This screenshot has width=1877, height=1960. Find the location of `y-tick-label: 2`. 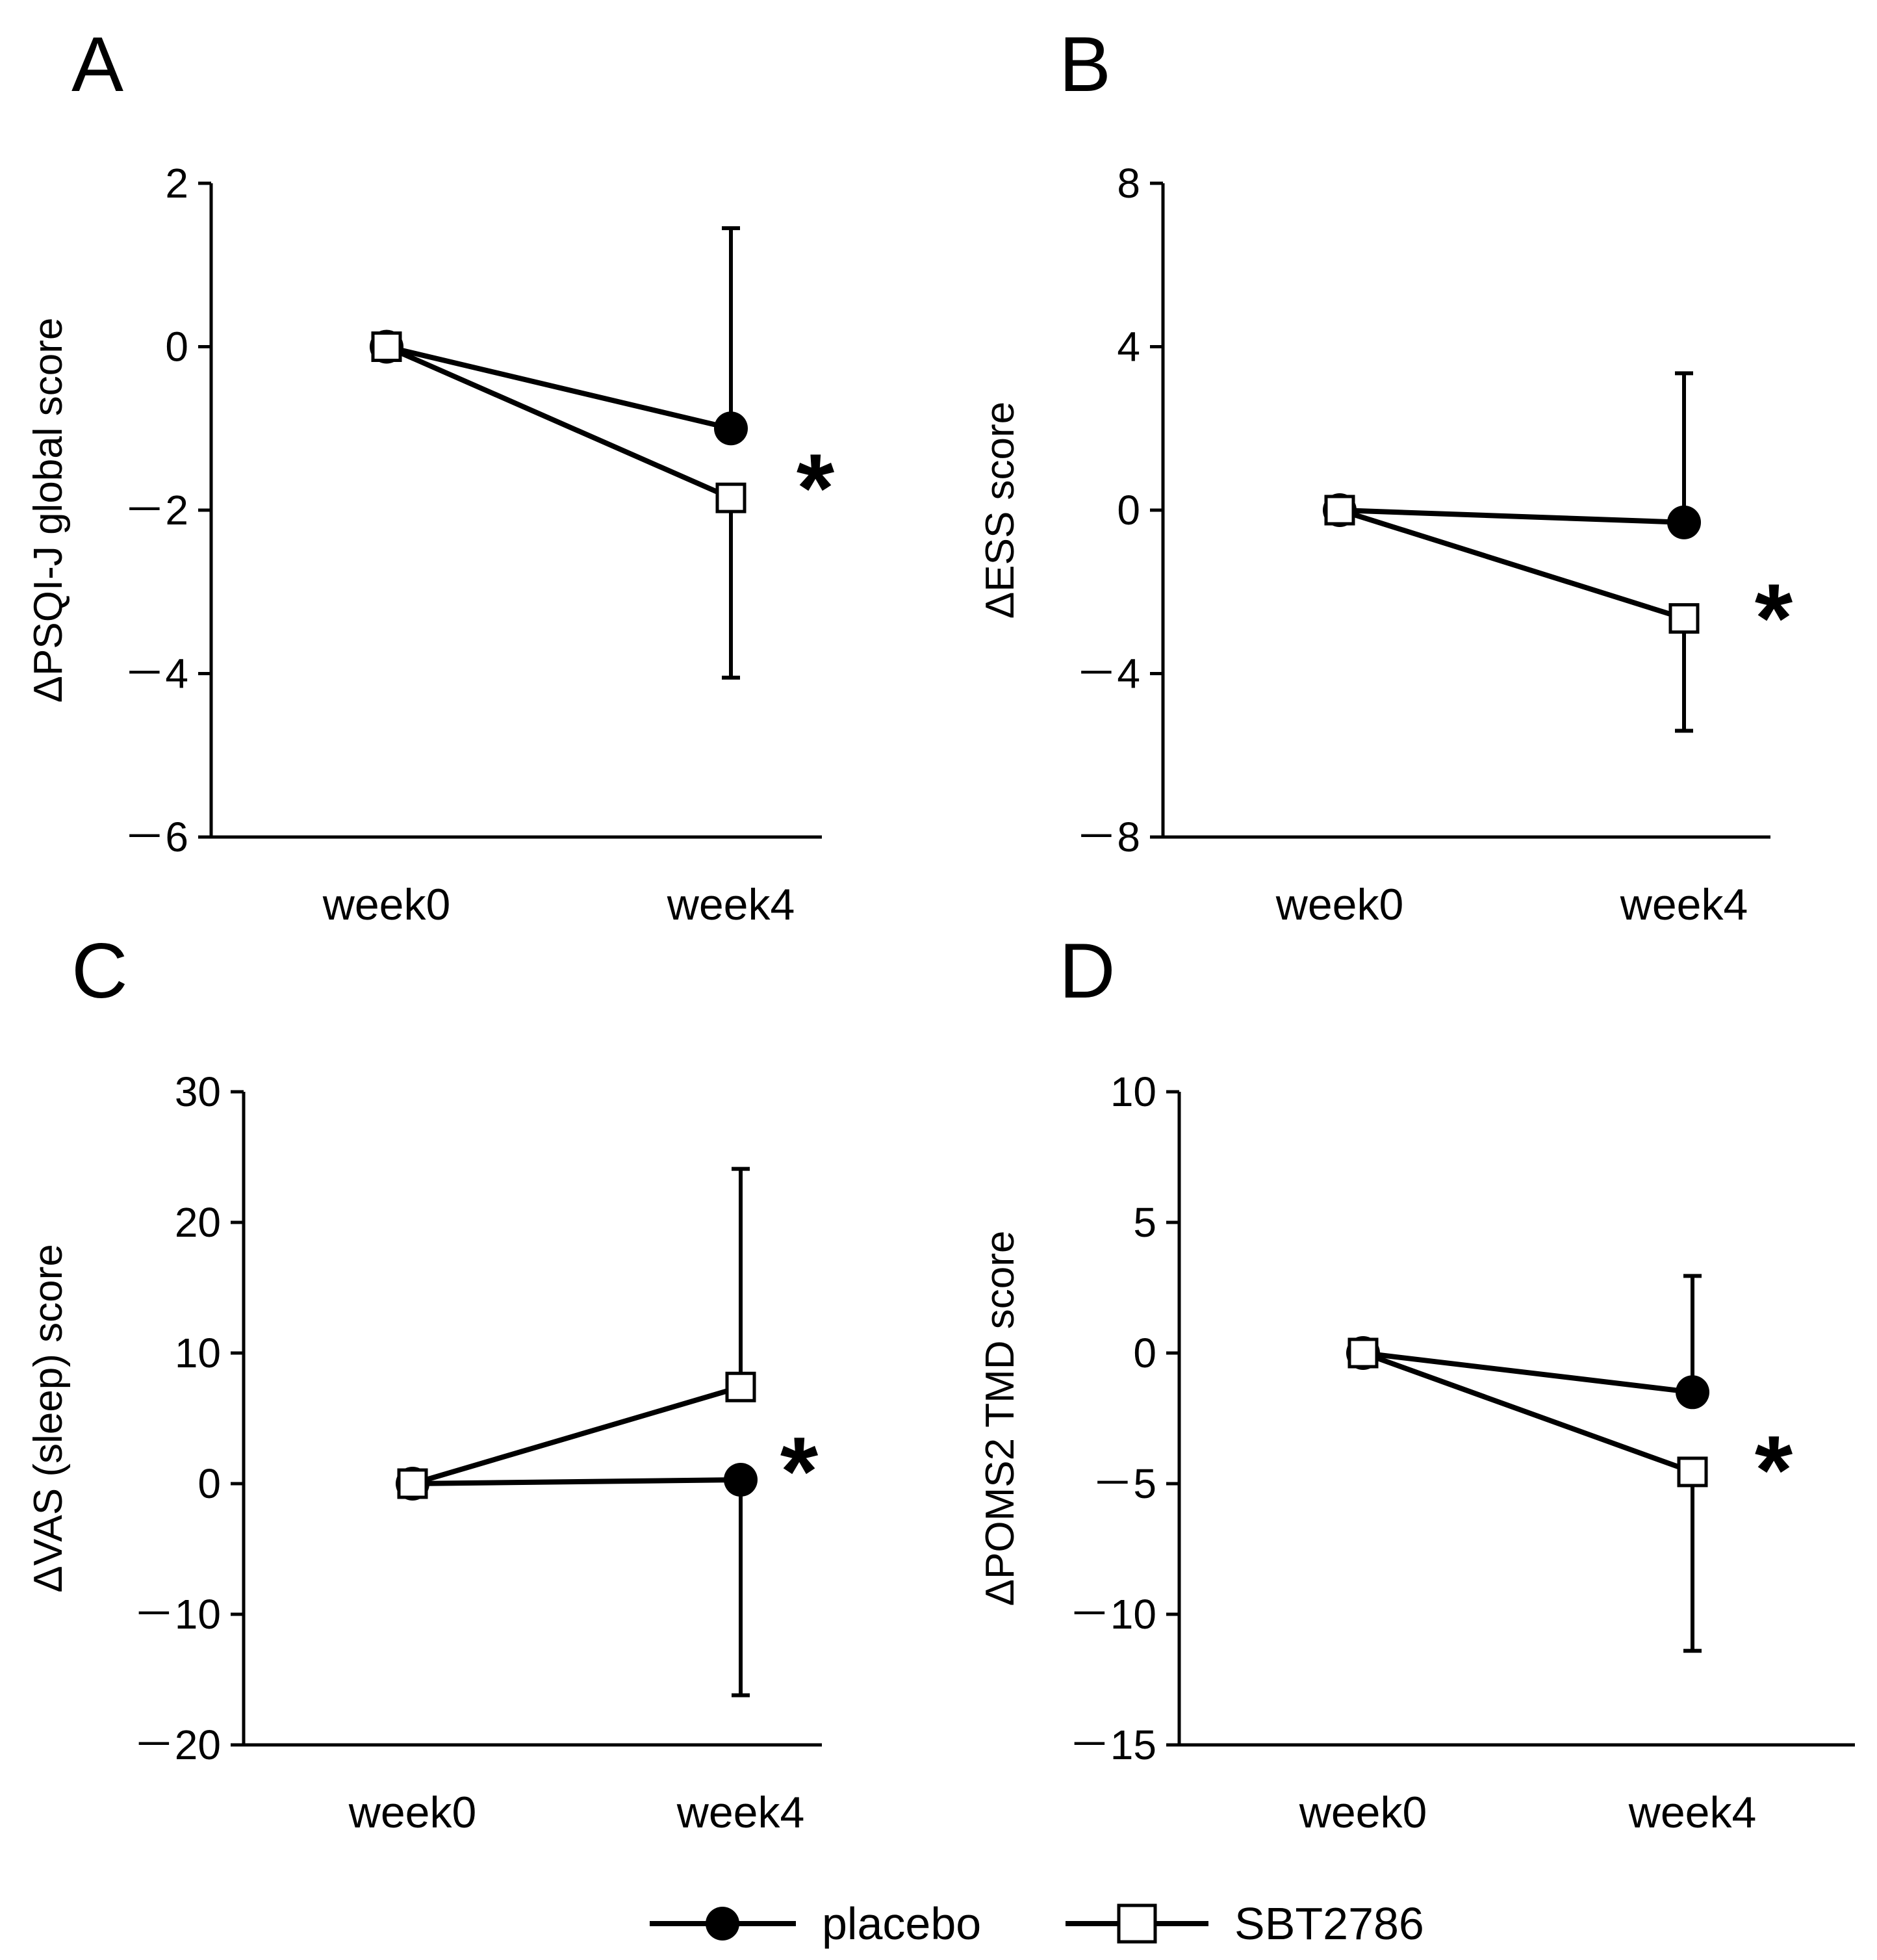

y-tick-label: 2 is located at coordinates (177, 183).